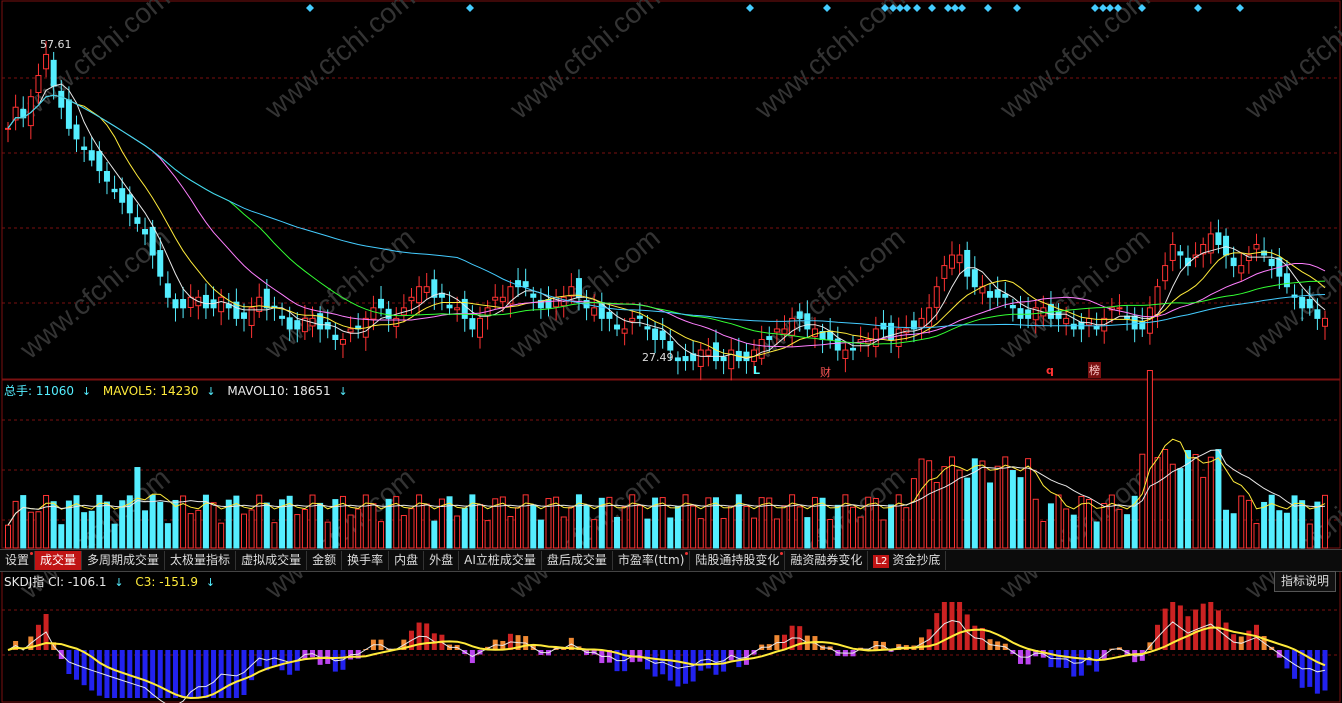  I want to click on tab-pe-ttm: 市盈率(ttm), so click(652, 560).